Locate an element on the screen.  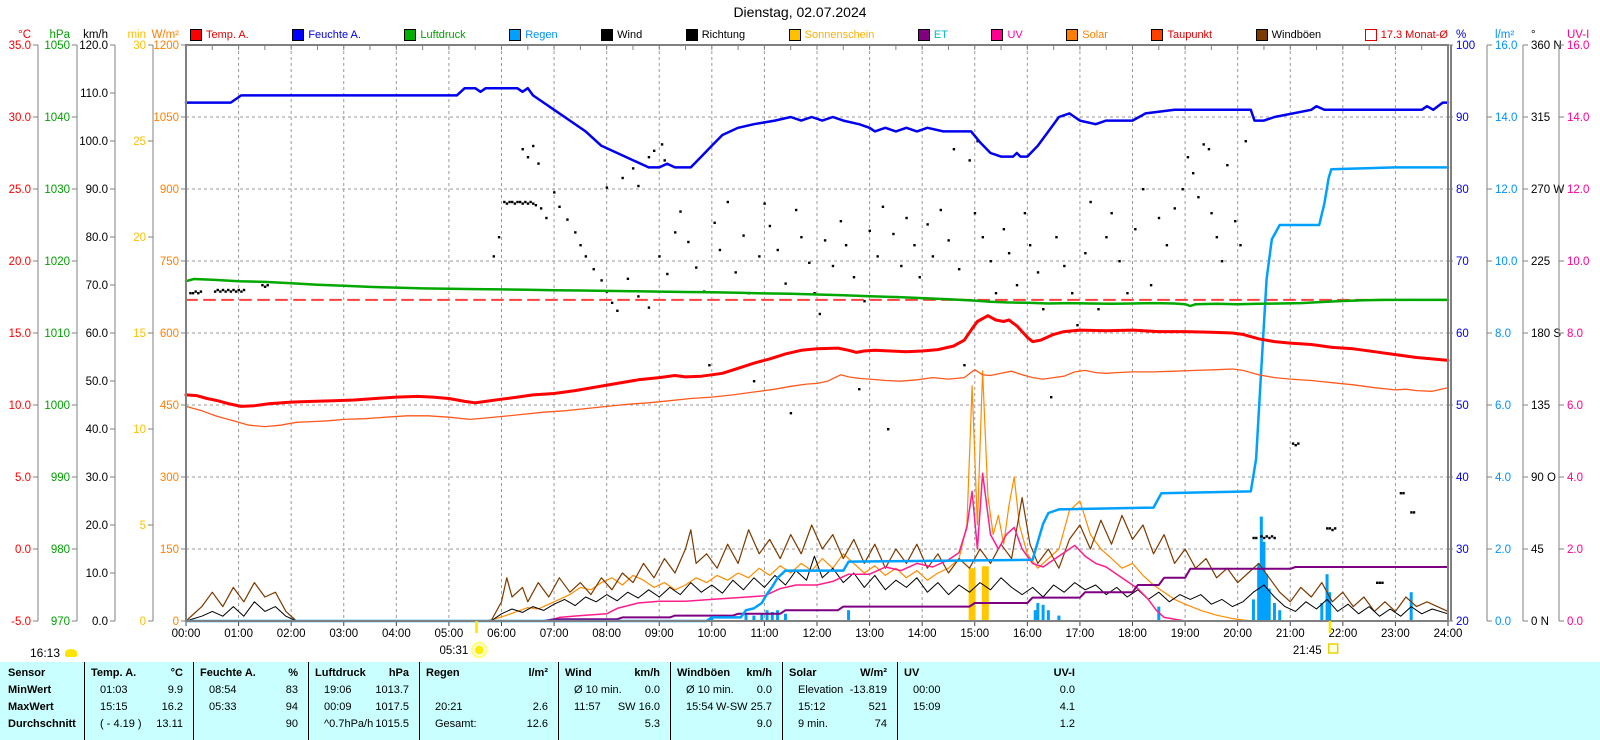
table-cell: 08:54 83 is located at coordinates (253, 690).